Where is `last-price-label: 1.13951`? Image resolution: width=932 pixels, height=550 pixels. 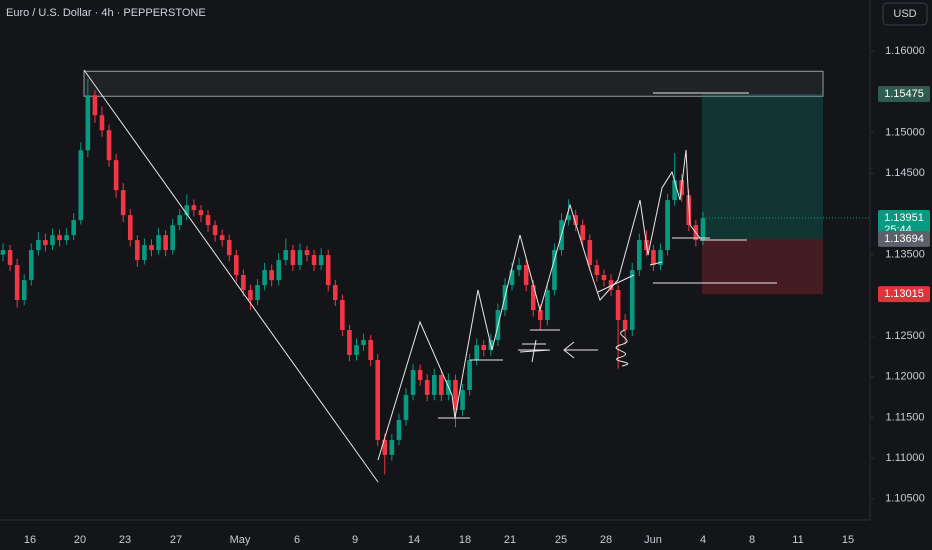
last-price-label: 1.13951 is located at coordinates (904, 218).